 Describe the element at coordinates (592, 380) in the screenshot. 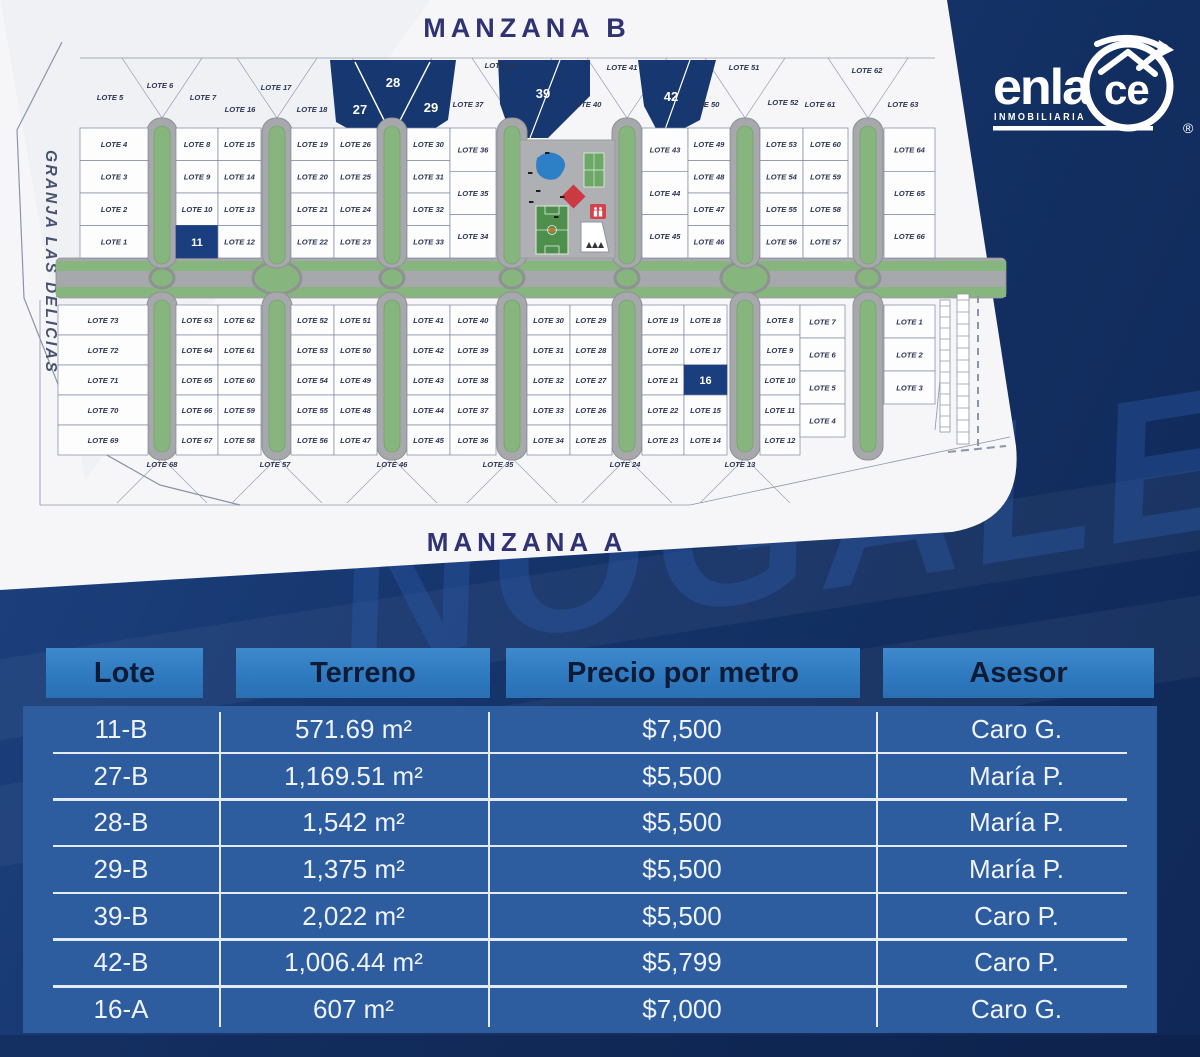

I see `svg-text: LOTE 27` at that location.